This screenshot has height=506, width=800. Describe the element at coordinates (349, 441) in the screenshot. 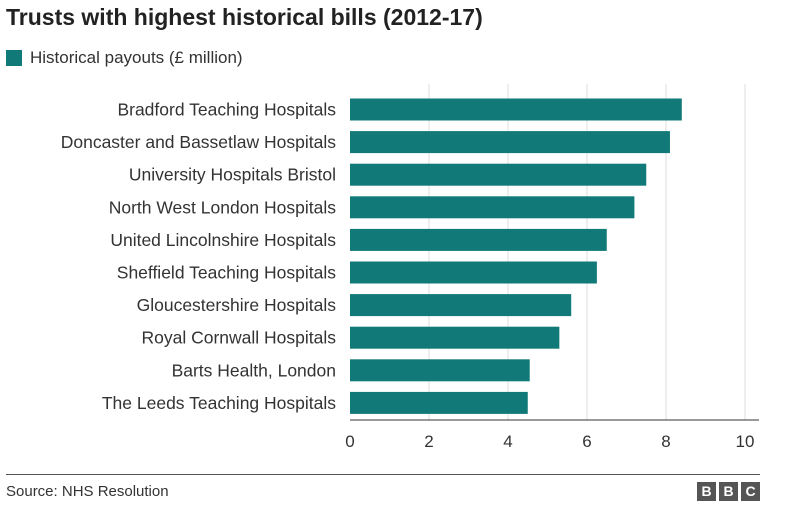

I see `x-tick-label-0: 0` at that location.